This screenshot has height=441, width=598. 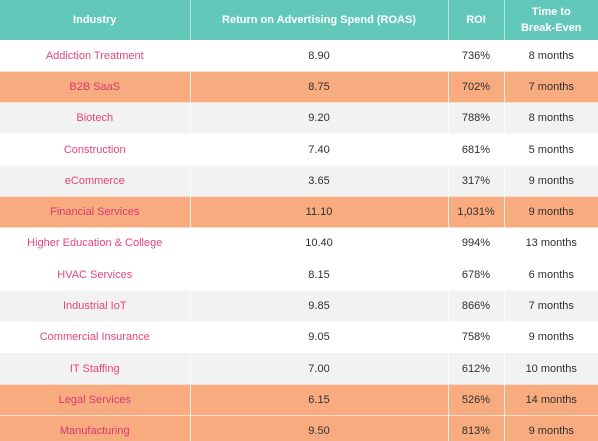 I want to click on roas-cell: 7.40, so click(x=319, y=149).